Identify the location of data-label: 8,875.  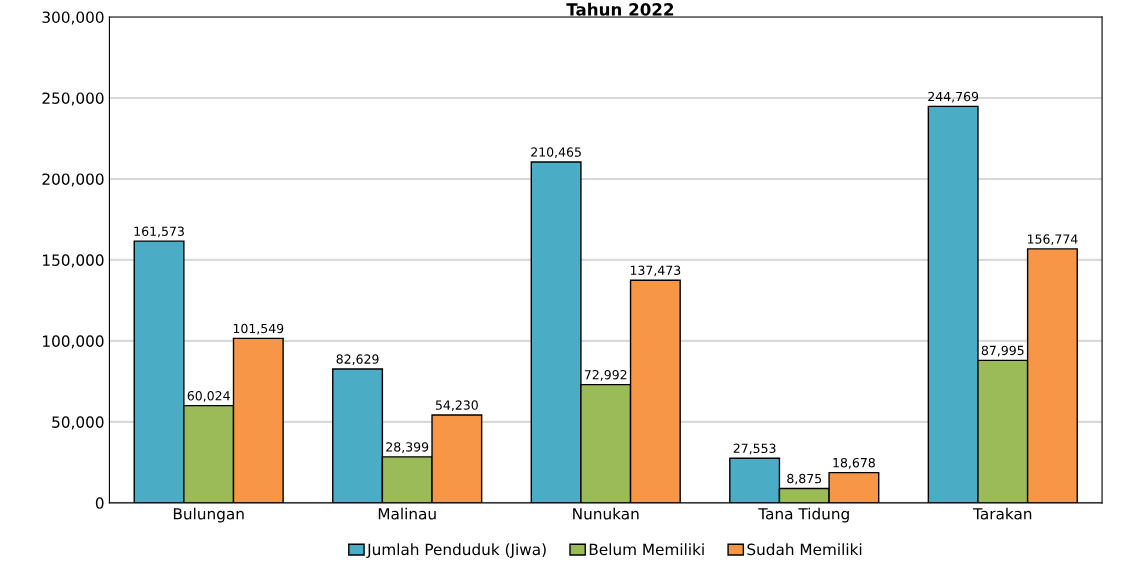
(804, 479).